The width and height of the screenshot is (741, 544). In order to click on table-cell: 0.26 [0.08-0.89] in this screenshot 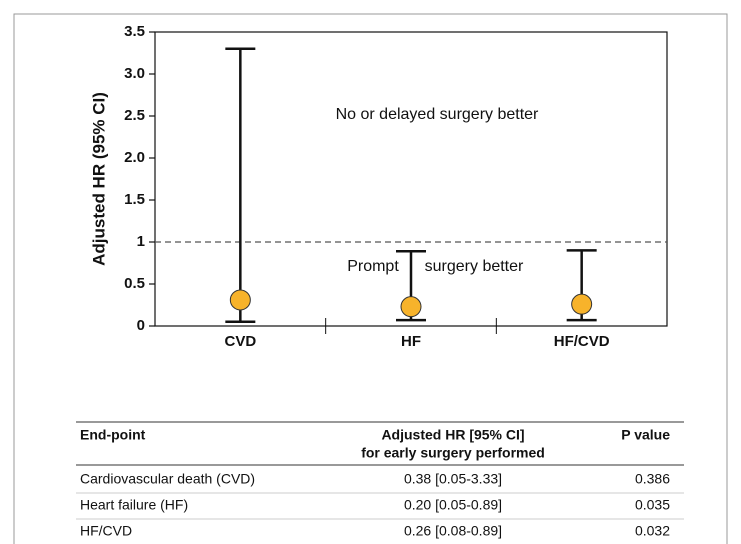, I will do `click(453, 531)`.